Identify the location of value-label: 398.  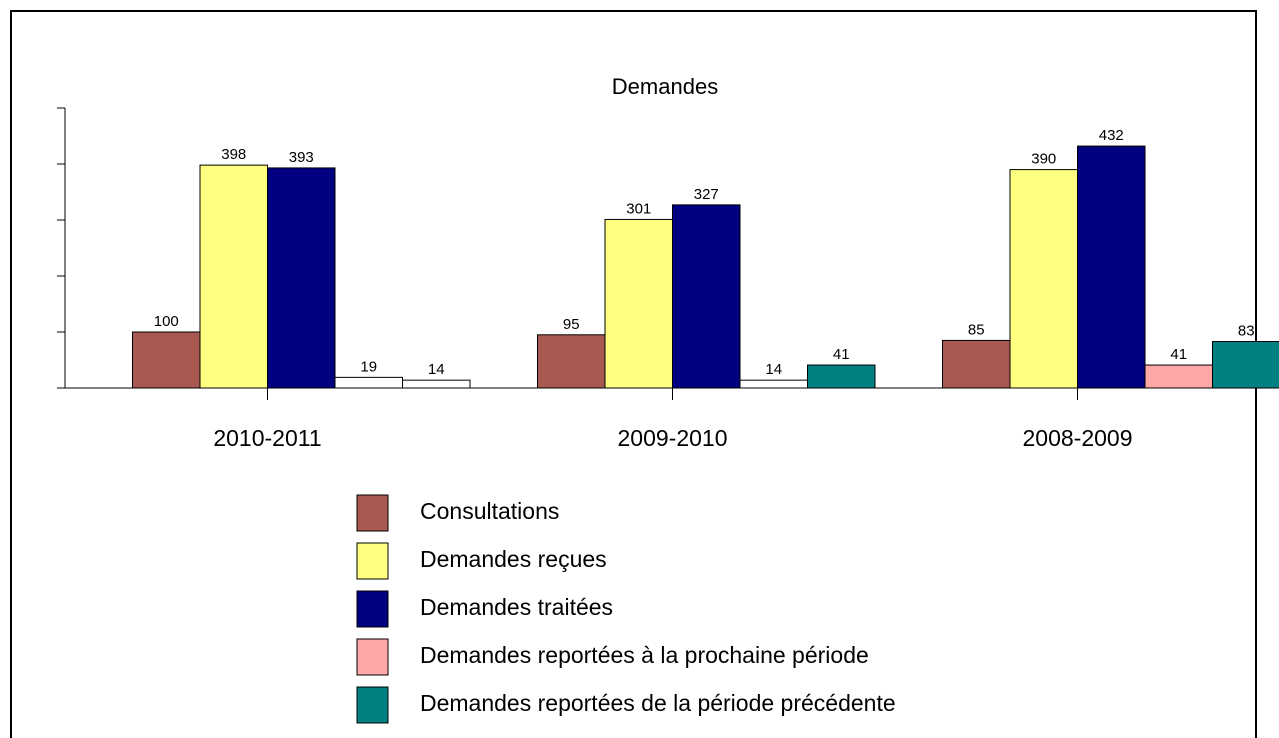
(233, 154).